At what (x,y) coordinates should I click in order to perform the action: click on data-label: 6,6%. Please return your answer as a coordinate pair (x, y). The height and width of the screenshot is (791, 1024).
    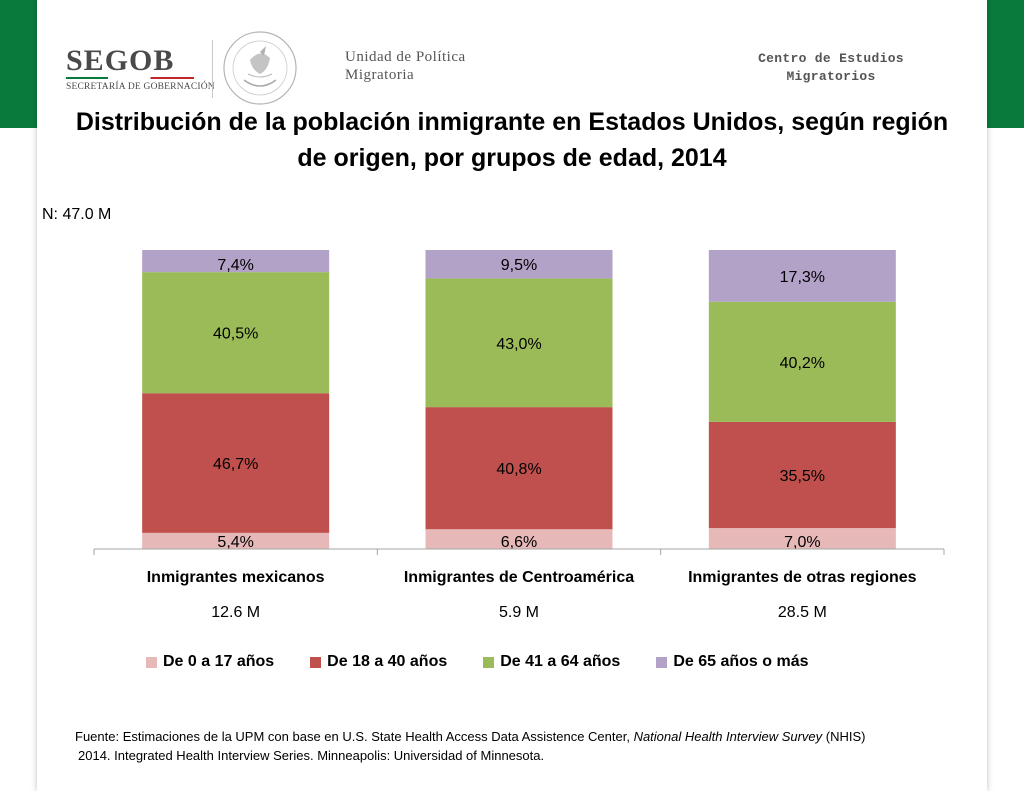
    Looking at the image, I should click on (519, 542).